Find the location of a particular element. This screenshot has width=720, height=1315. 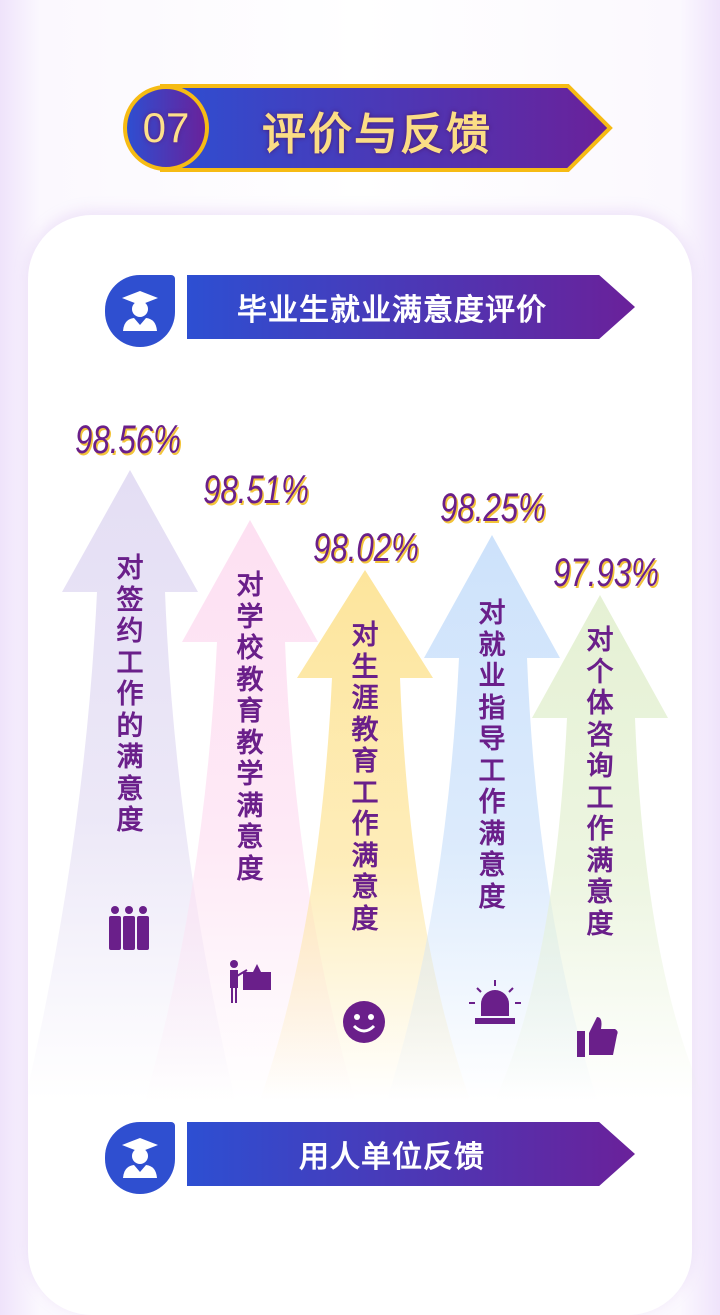

subsection-header-employer: 用人单位反馈 is located at coordinates (370, 1158).